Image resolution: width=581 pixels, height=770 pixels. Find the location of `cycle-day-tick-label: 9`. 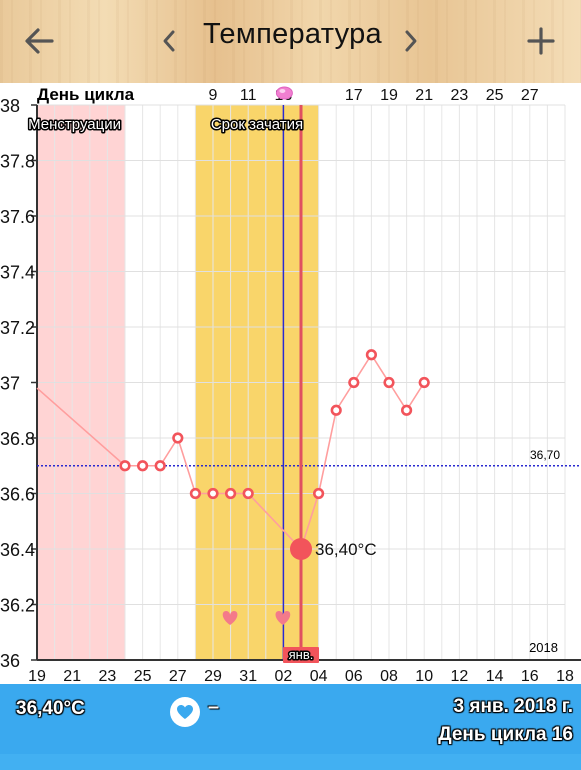

cycle-day-tick-label: 9 is located at coordinates (213, 95).